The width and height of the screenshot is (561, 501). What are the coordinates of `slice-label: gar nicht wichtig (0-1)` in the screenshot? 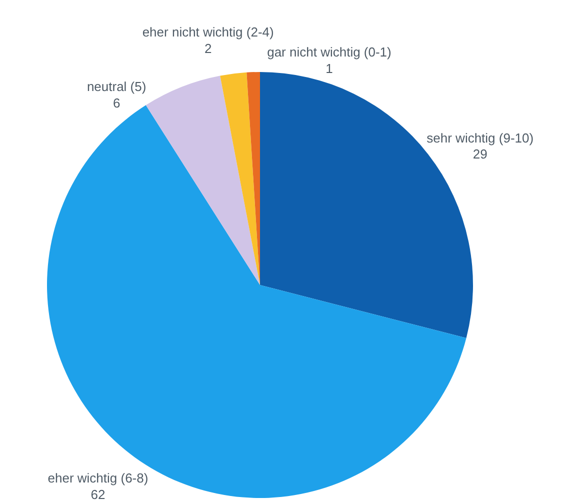 It's located at (329, 52).